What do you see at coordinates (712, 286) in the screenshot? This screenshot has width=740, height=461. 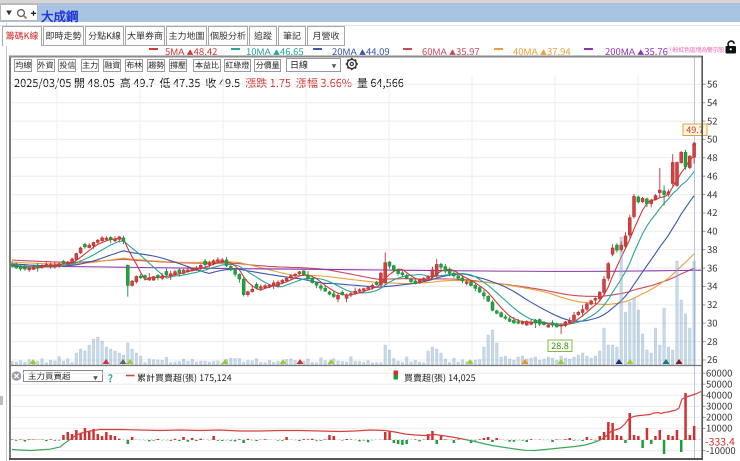 I see `svg-text: 34` at bounding box center [712, 286].